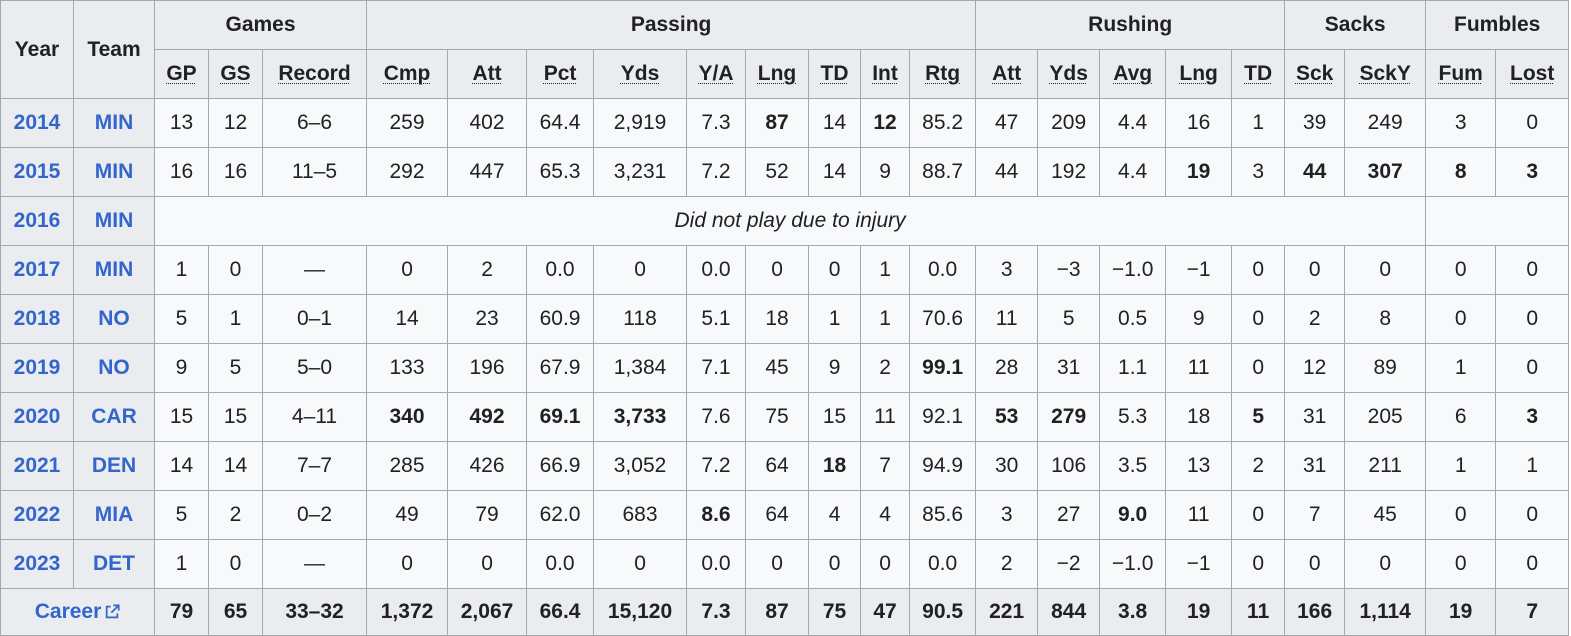 The height and width of the screenshot is (636, 1571). What do you see at coordinates (181, 319) in the screenshot?
I see `stat-cell: 5` at bounding box center [181, 319].